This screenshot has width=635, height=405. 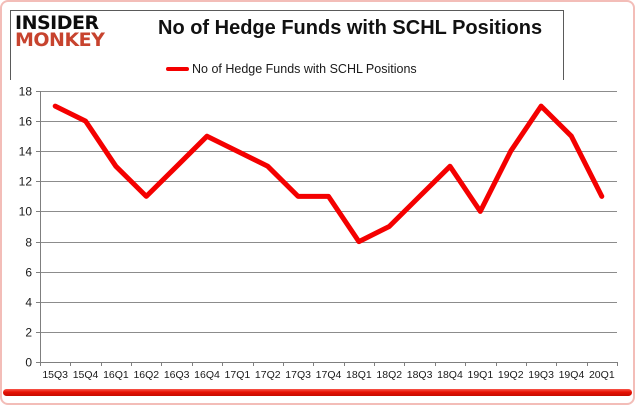 What do you see at coordinates (60, 40) in the screenshot?
I see `logo-line-monkey: MONKEY` at bounding box center [60, 40].